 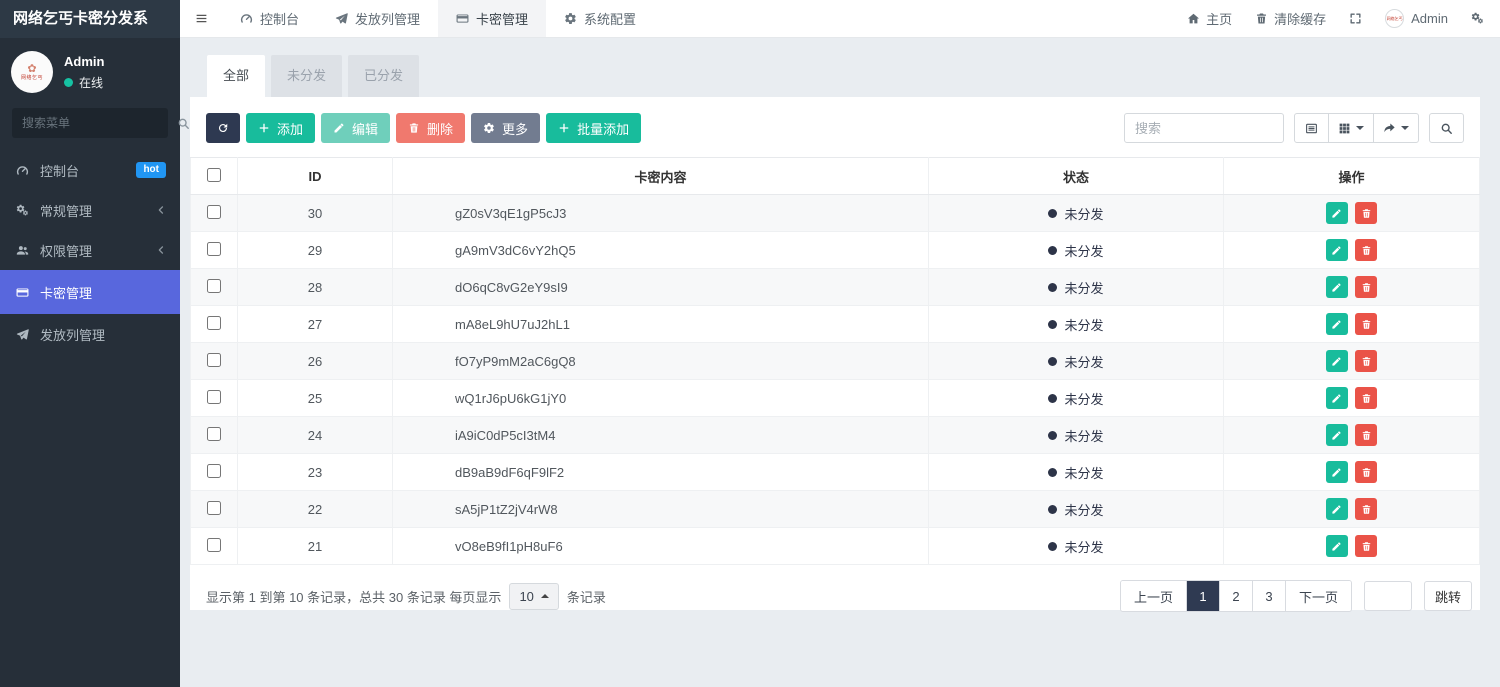 What do you see at coordinates (280, 19) in the screenshot?
I see `nav-tab-label: 控制台` at bounding box center [280, 19].